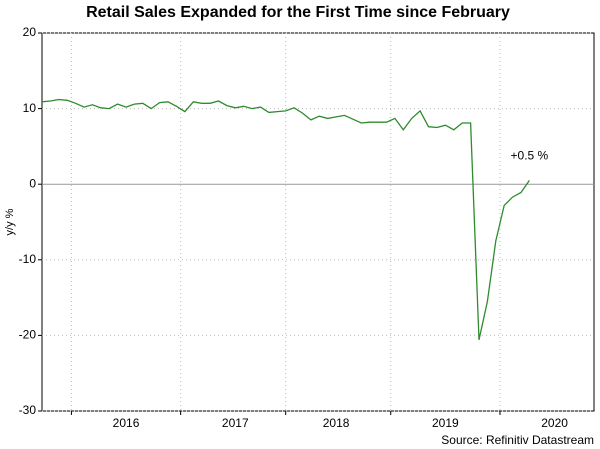  I want to click on y-axis-label: y/y %, so click(10, 221).